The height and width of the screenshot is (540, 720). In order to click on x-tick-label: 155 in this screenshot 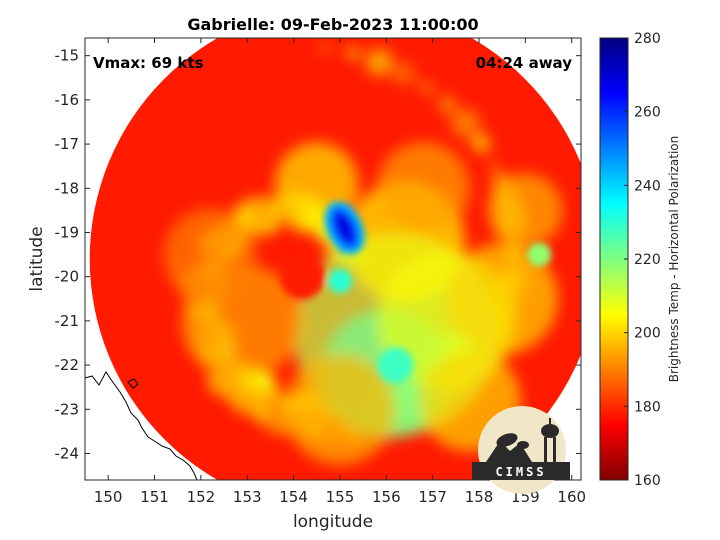, I will do `click(340, 497)`.